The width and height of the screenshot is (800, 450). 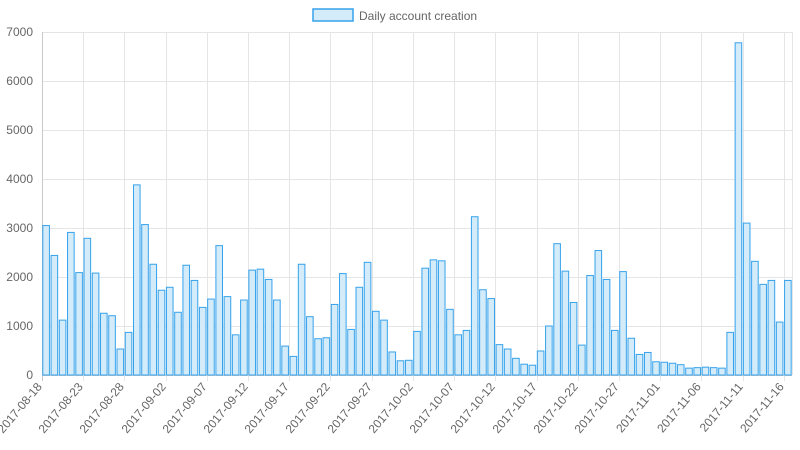 I want to click on y-tick-label: 1000, so click(x=19, y=326).